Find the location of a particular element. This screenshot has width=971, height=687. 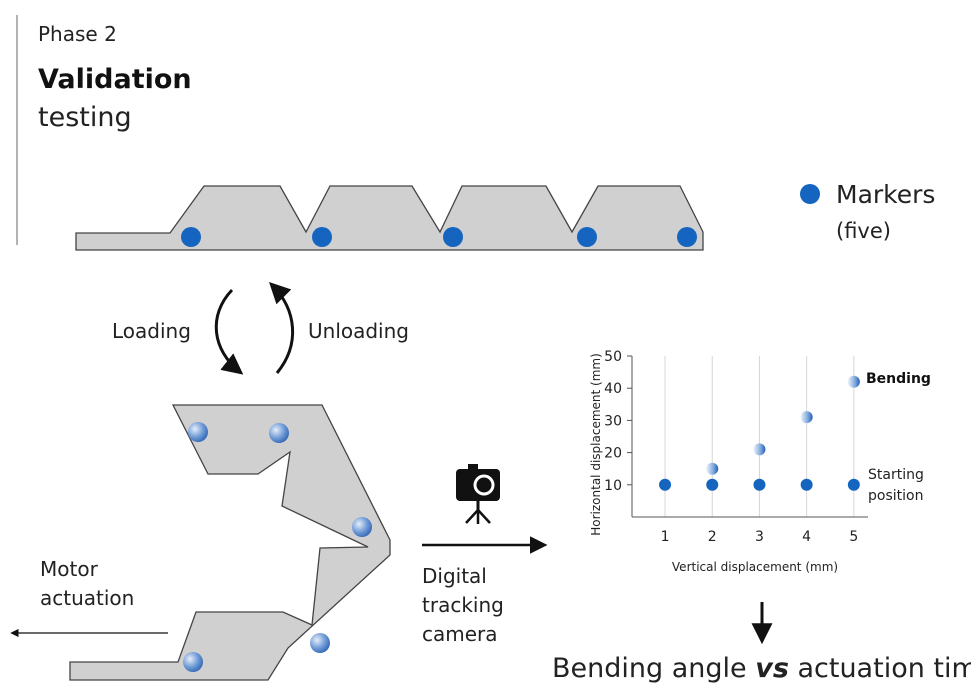

conclusion-text: Bending angle vs actuation time is located at coordinates (761, 668).